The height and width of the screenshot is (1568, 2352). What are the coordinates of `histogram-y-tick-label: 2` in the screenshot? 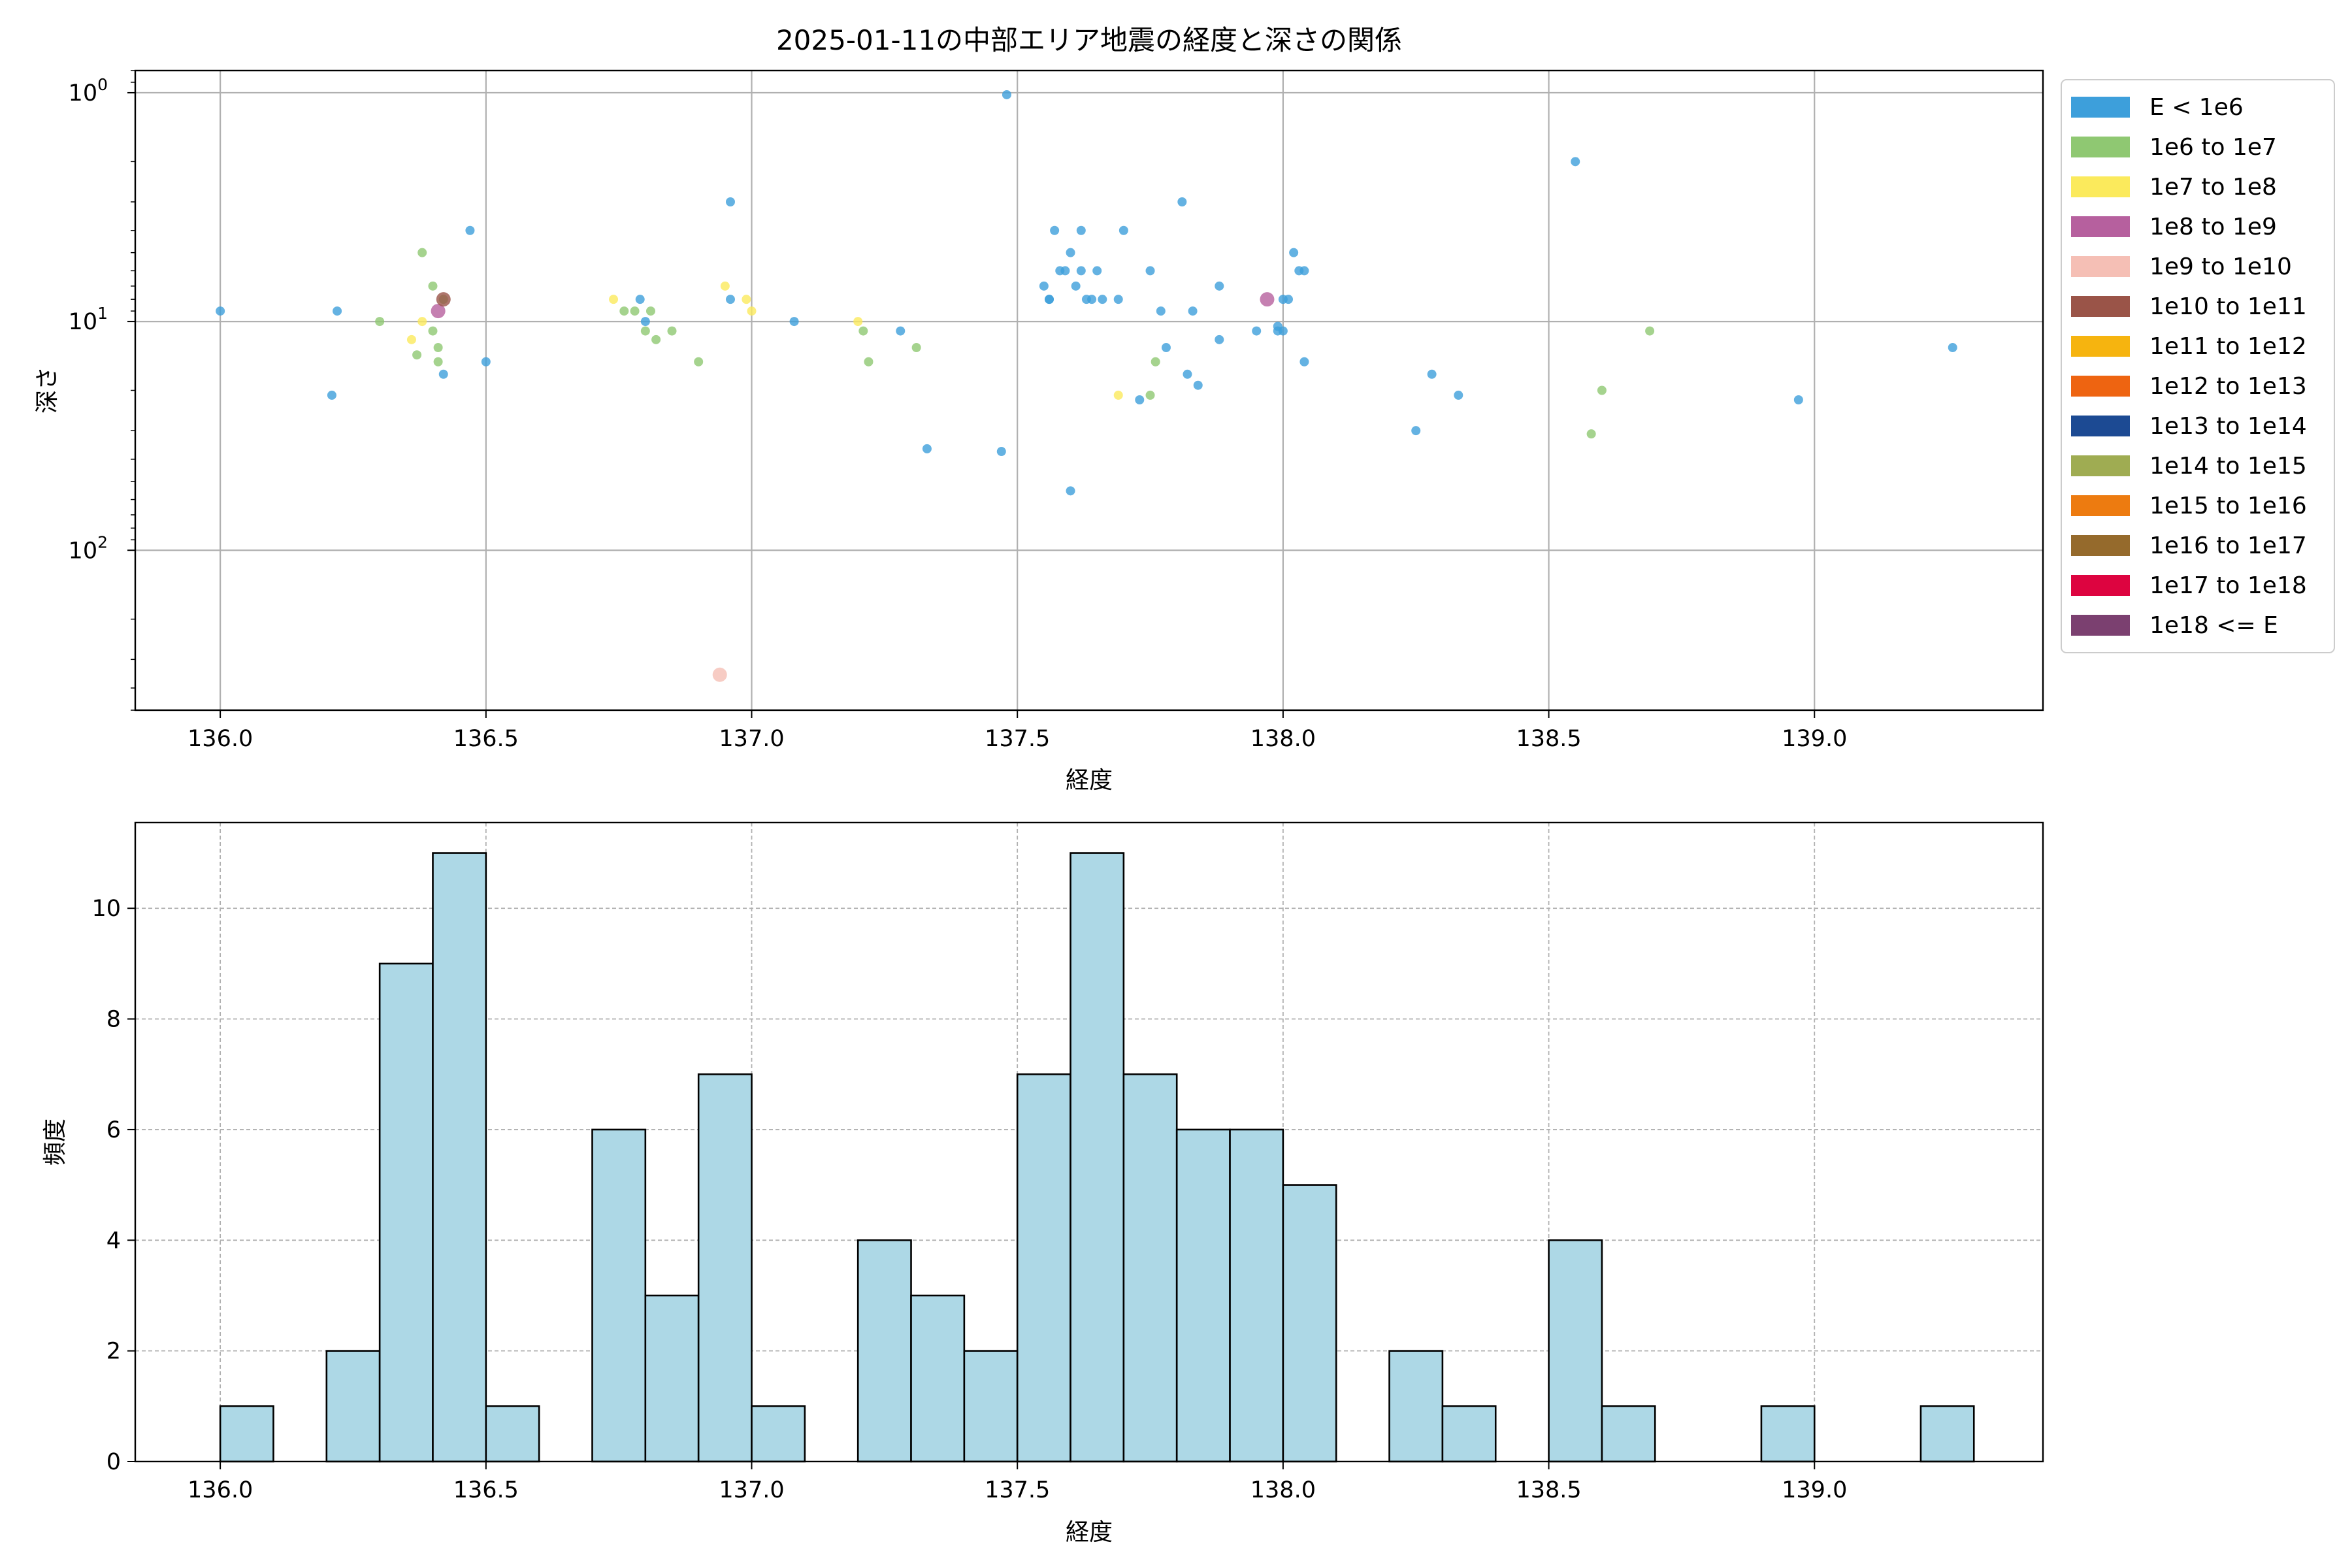 It's located at (113, 1352).